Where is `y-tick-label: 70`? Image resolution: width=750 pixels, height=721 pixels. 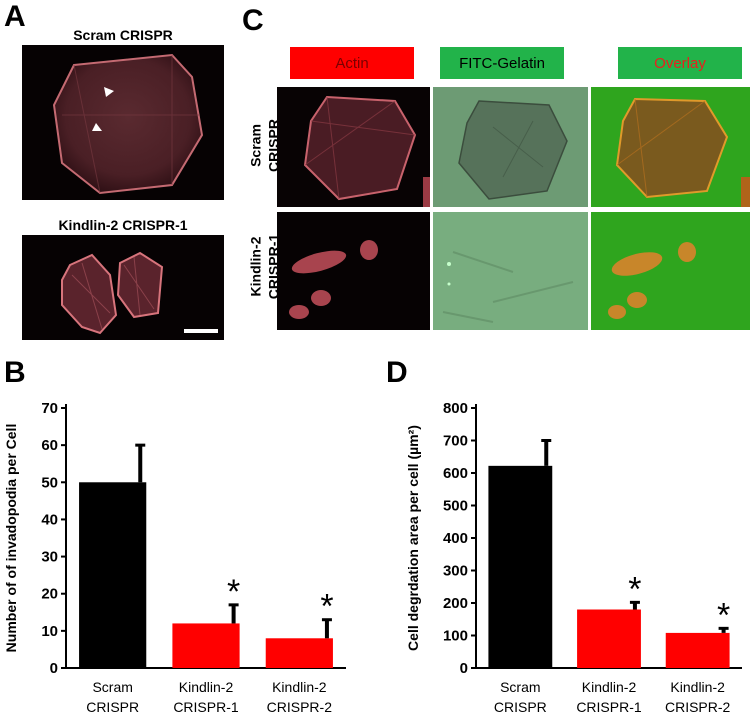
y-tick-label: 70 is located at coordinates (49, 408).